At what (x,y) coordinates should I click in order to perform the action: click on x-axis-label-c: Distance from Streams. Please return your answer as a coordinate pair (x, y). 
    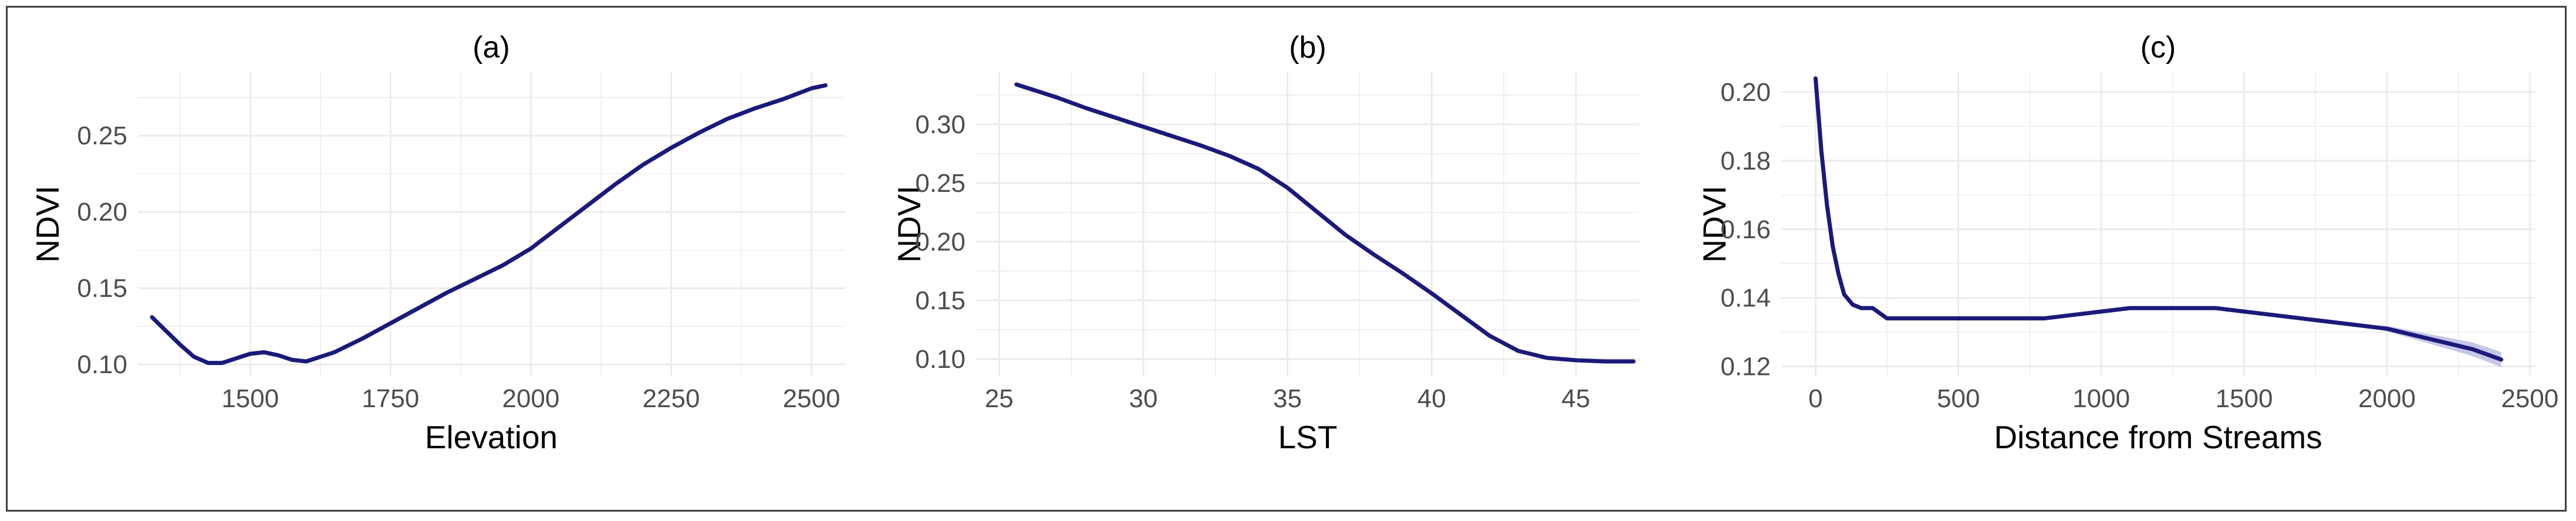
    Looking at the image, I should click on (2158, 437).